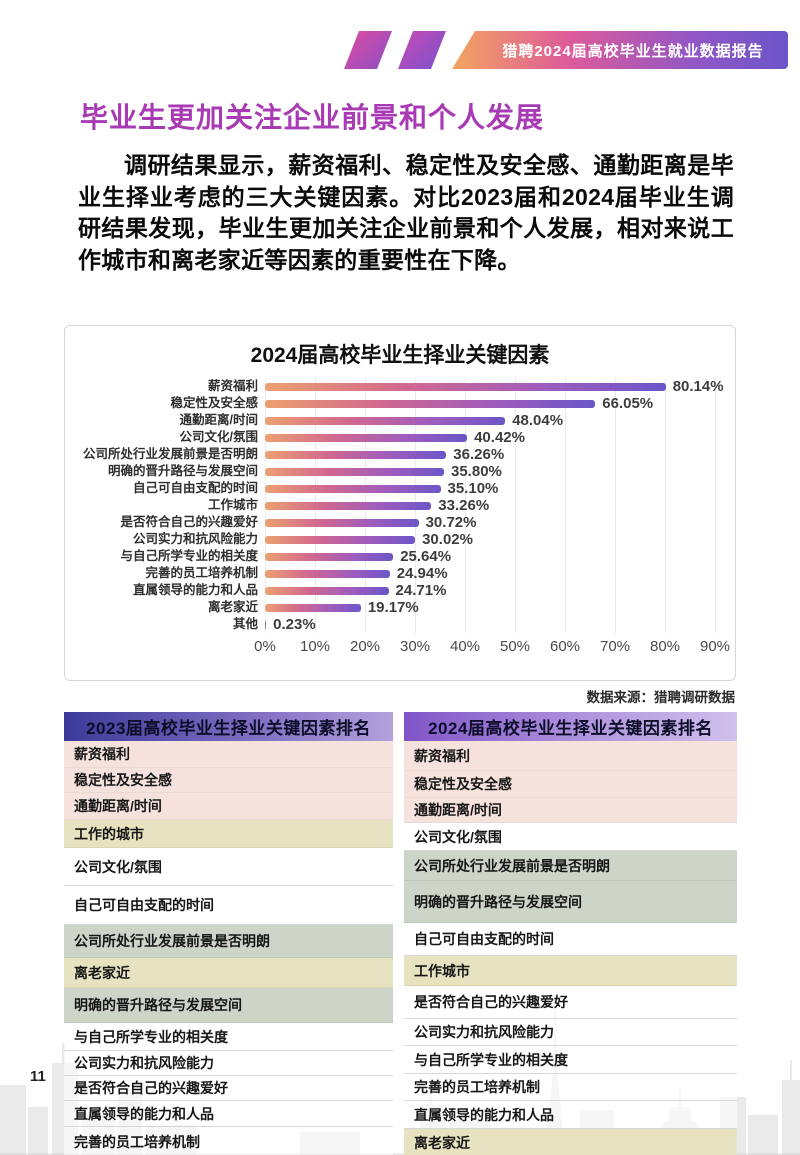 The height and width of the screenshot is (1155, 800). I want to click on chart-category-label: 明确的晋升路径与发展空间, so click(182, 471).